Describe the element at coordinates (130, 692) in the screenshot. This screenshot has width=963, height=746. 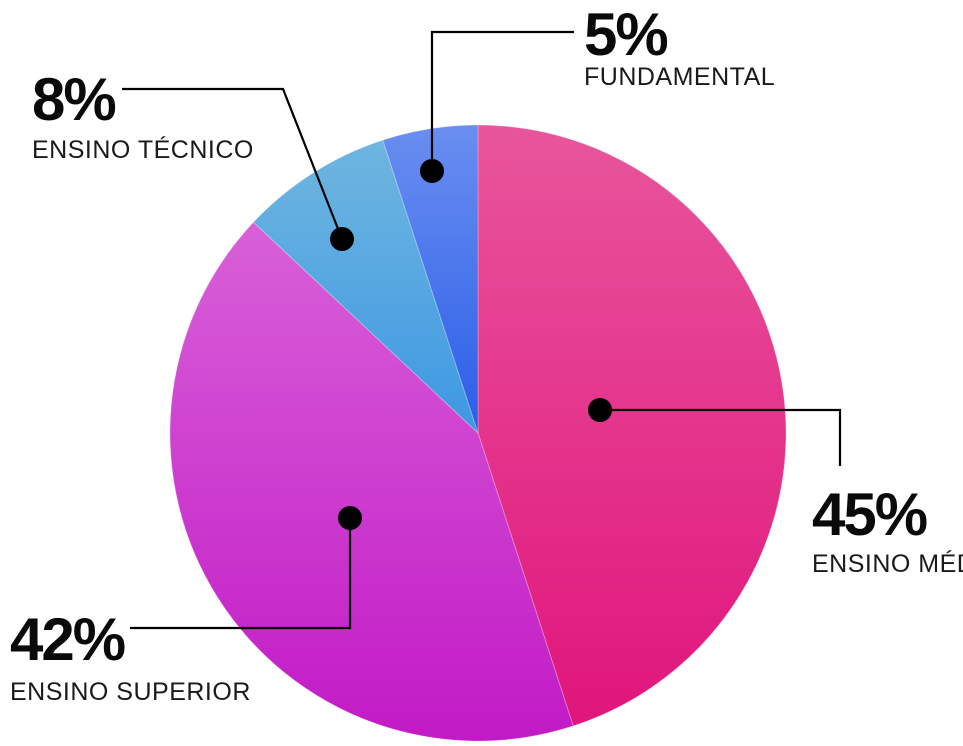
I see `slice-category-label-ensino-superior: ENSINO SUPERIOR` at that location.